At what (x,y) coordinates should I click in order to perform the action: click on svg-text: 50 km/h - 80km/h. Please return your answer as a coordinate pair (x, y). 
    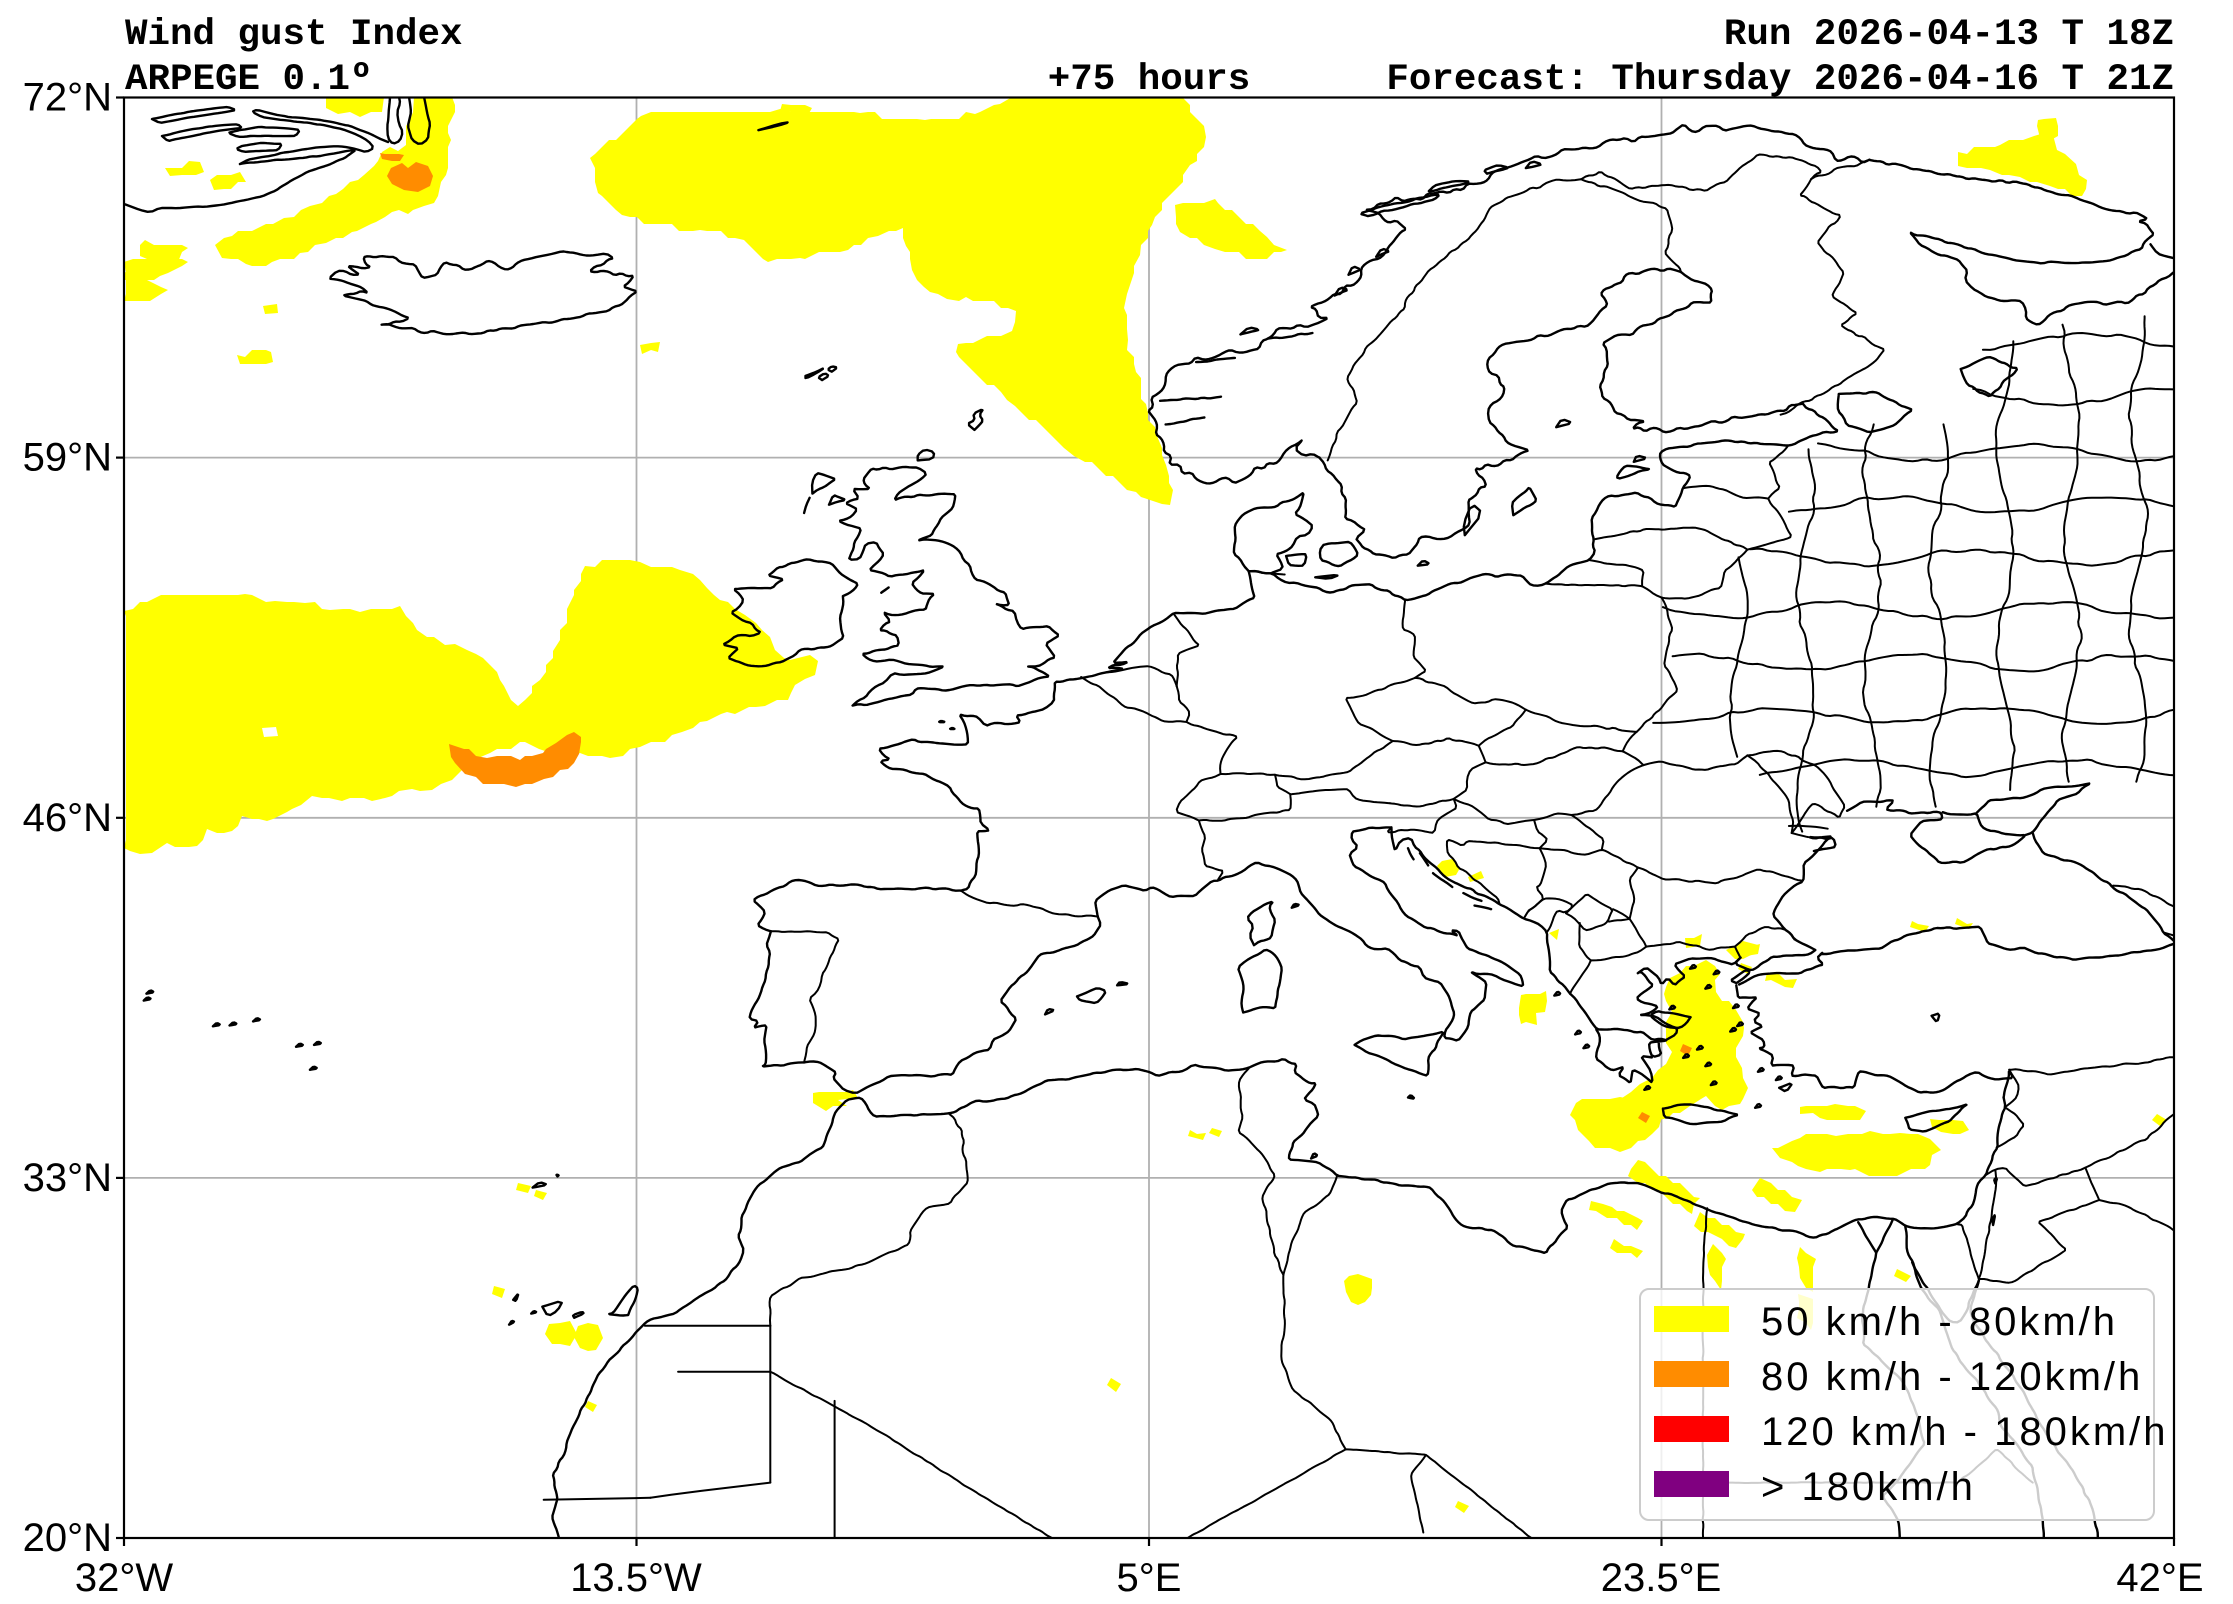
    Looking at the image, I should click on (1939, 1322).